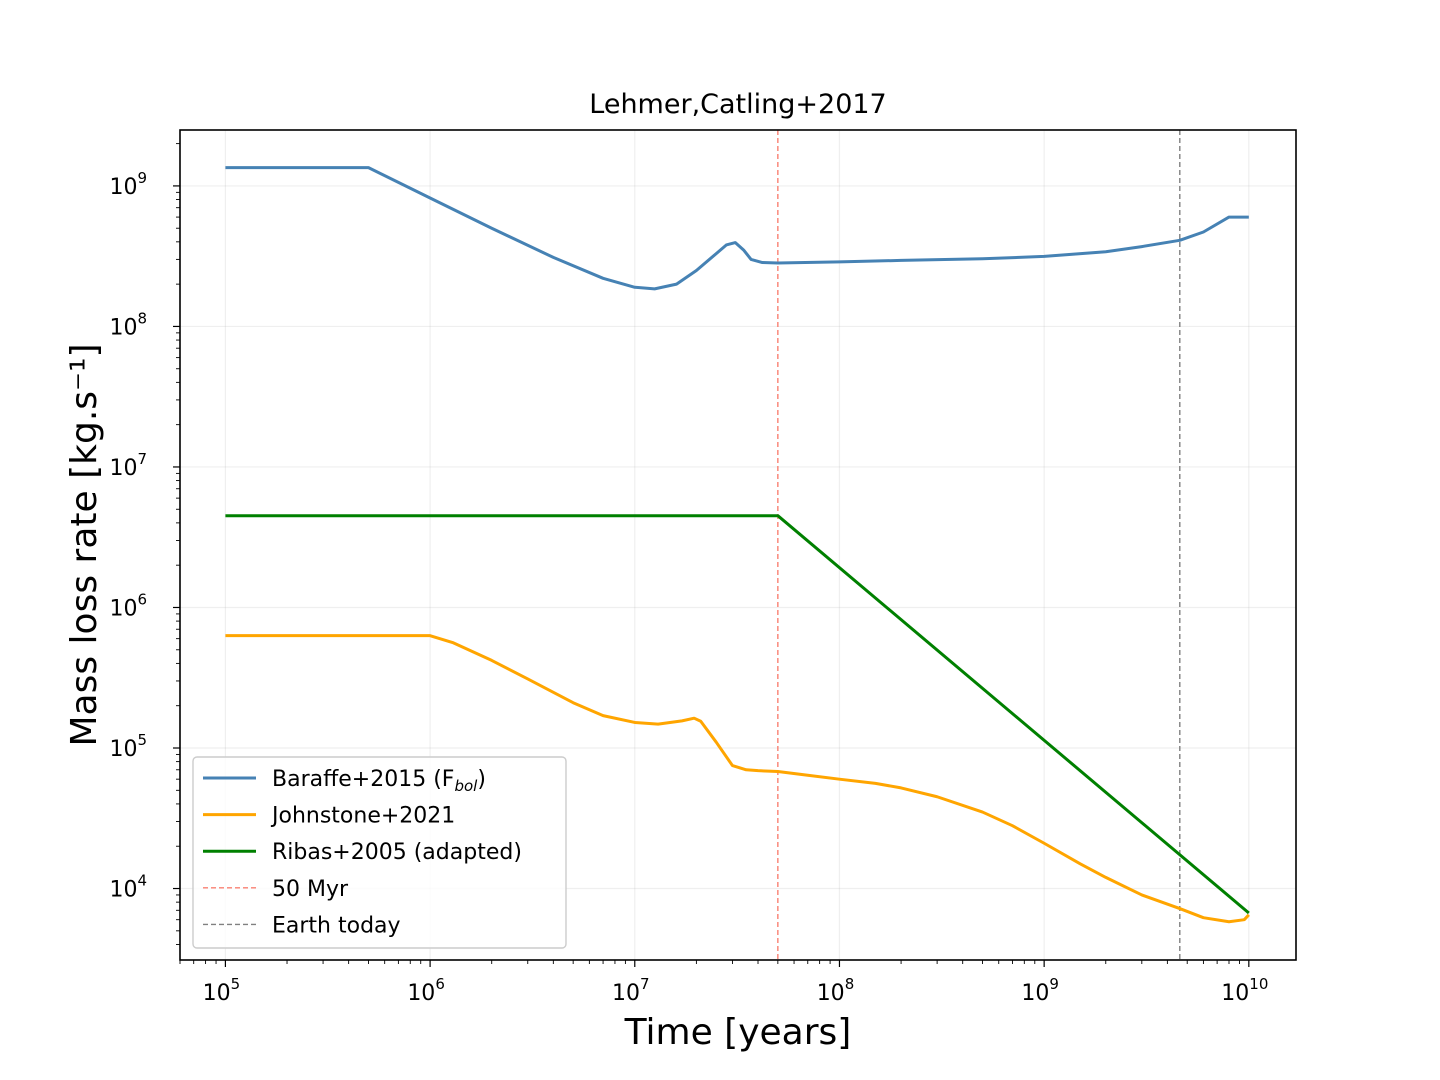 Image resolution: width=1440 pixels, height=1080 pixels. I want to click on legend-label: Earth today, so click(336, 925).